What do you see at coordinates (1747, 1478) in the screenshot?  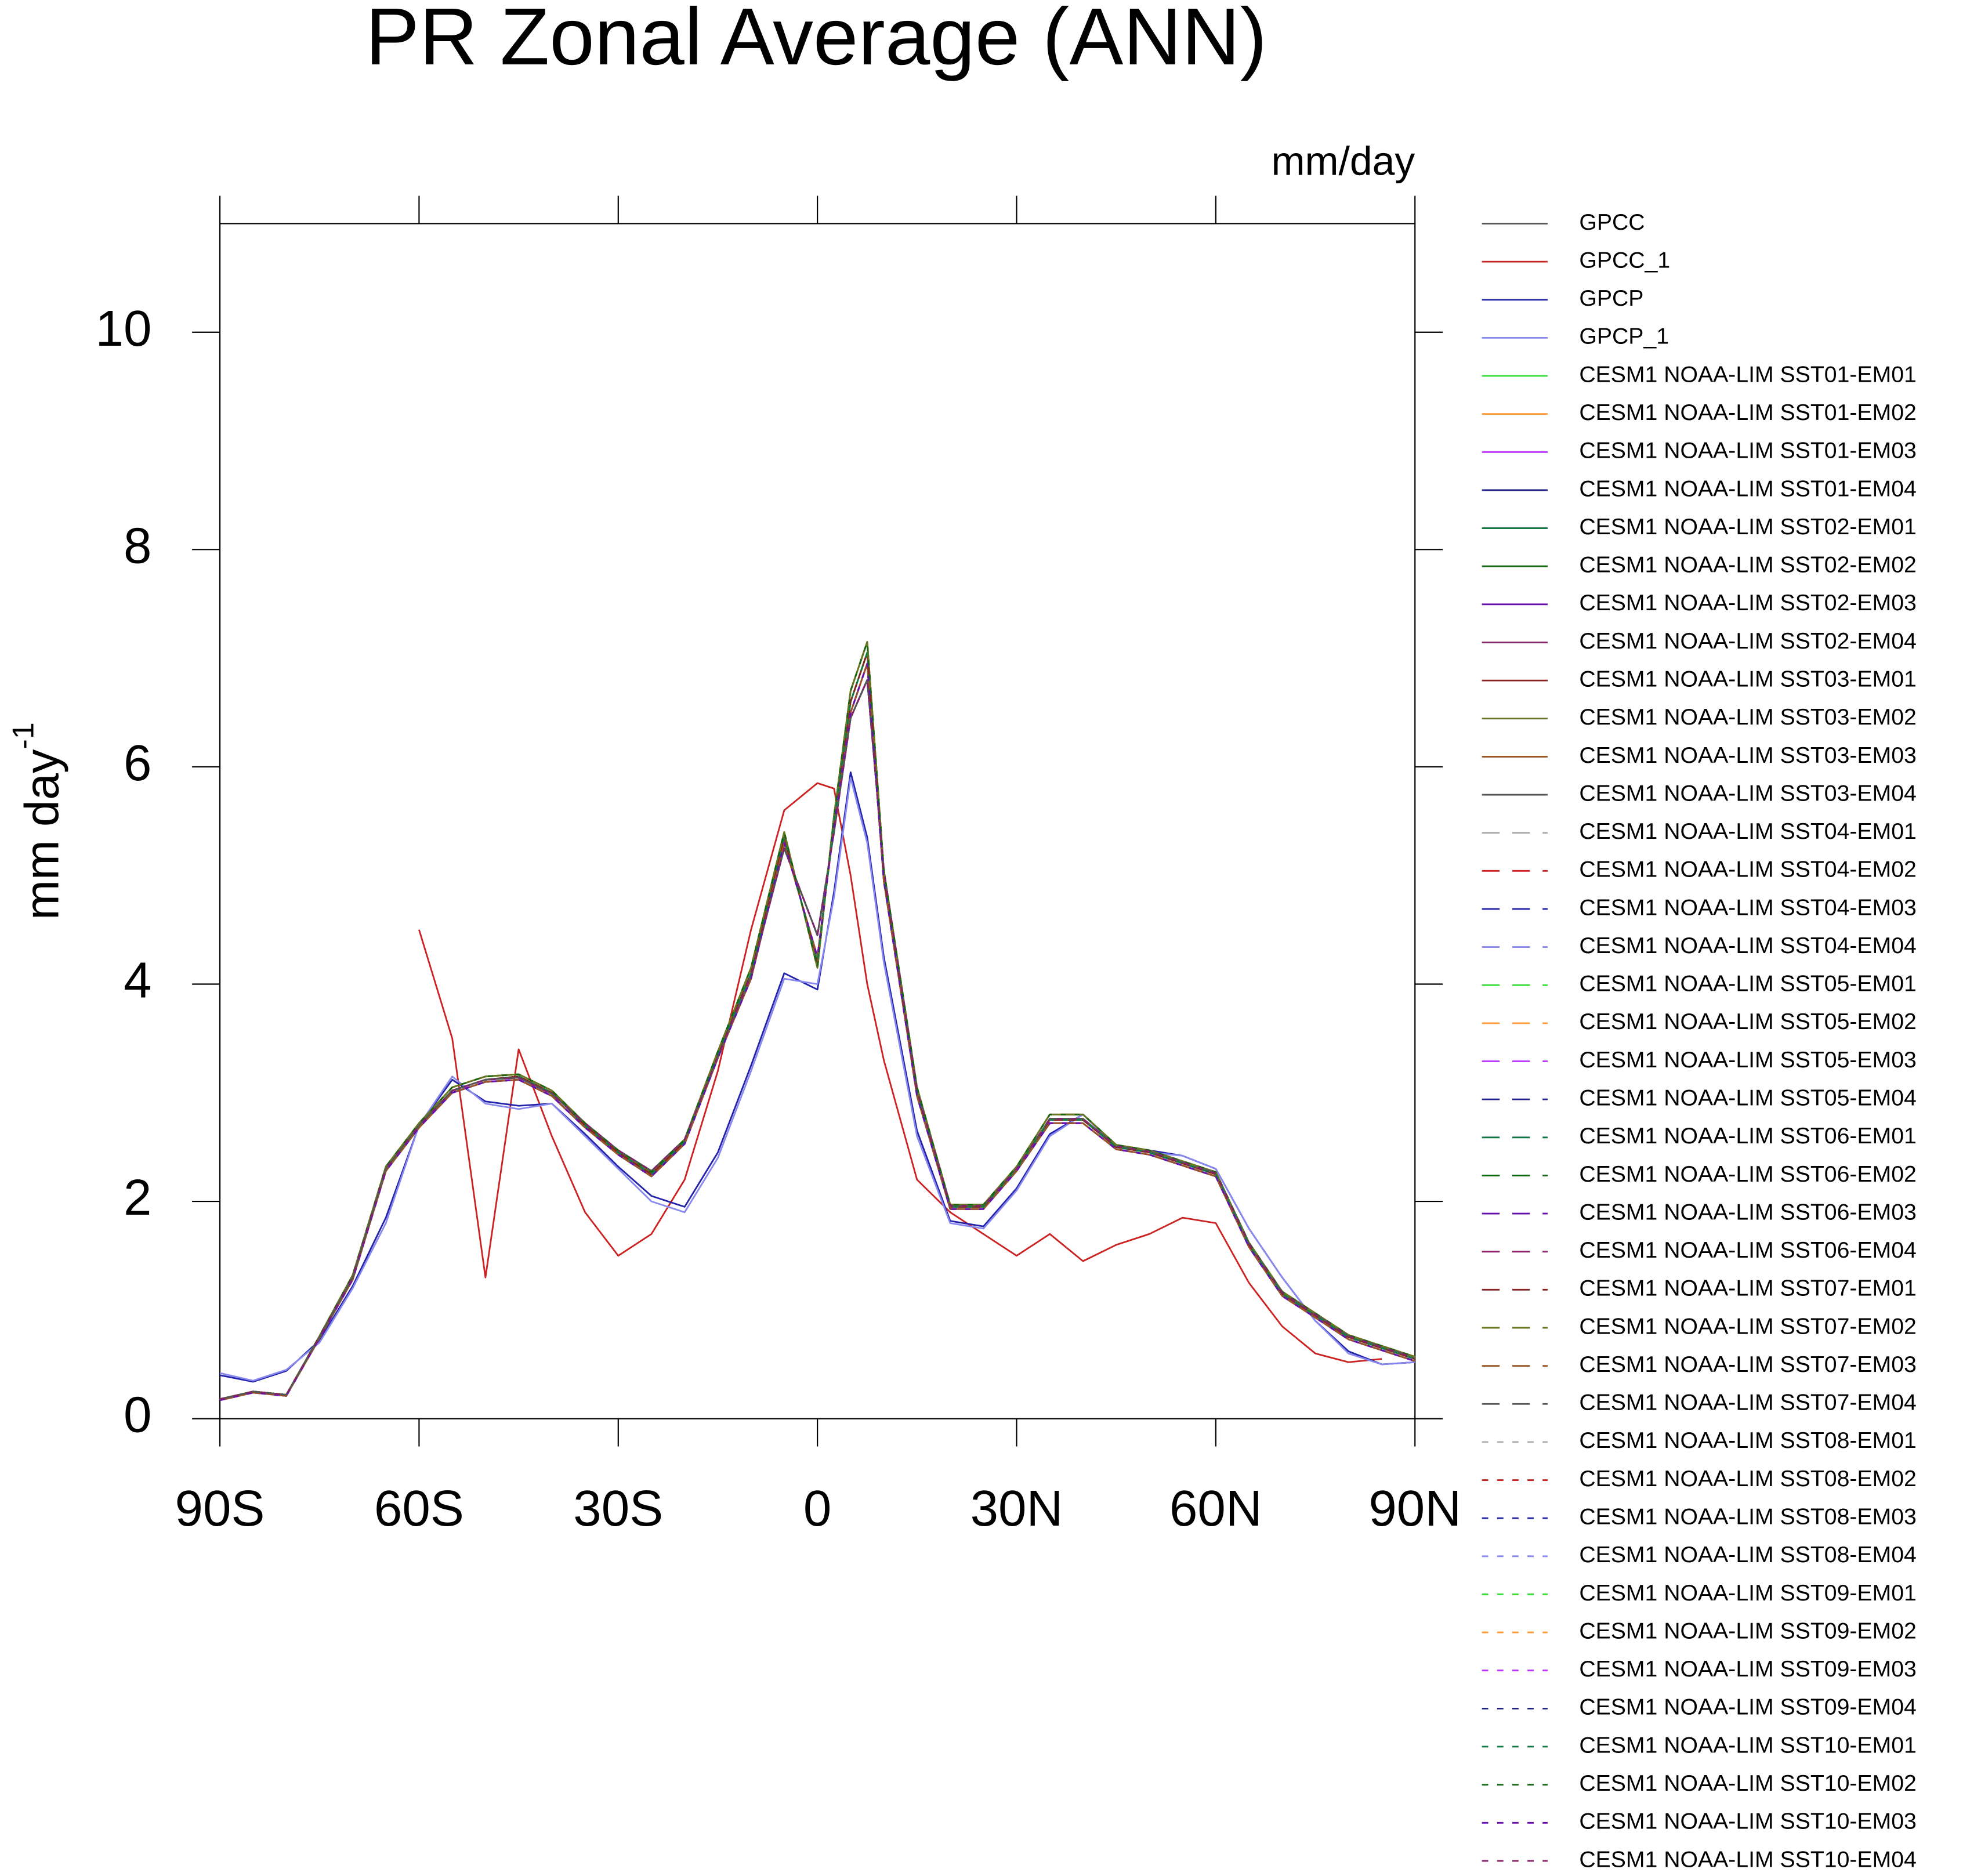 I see `legend-label: CESM1 NOAA-LIM SST08-EM02` at bounding box center [1747, 1478].